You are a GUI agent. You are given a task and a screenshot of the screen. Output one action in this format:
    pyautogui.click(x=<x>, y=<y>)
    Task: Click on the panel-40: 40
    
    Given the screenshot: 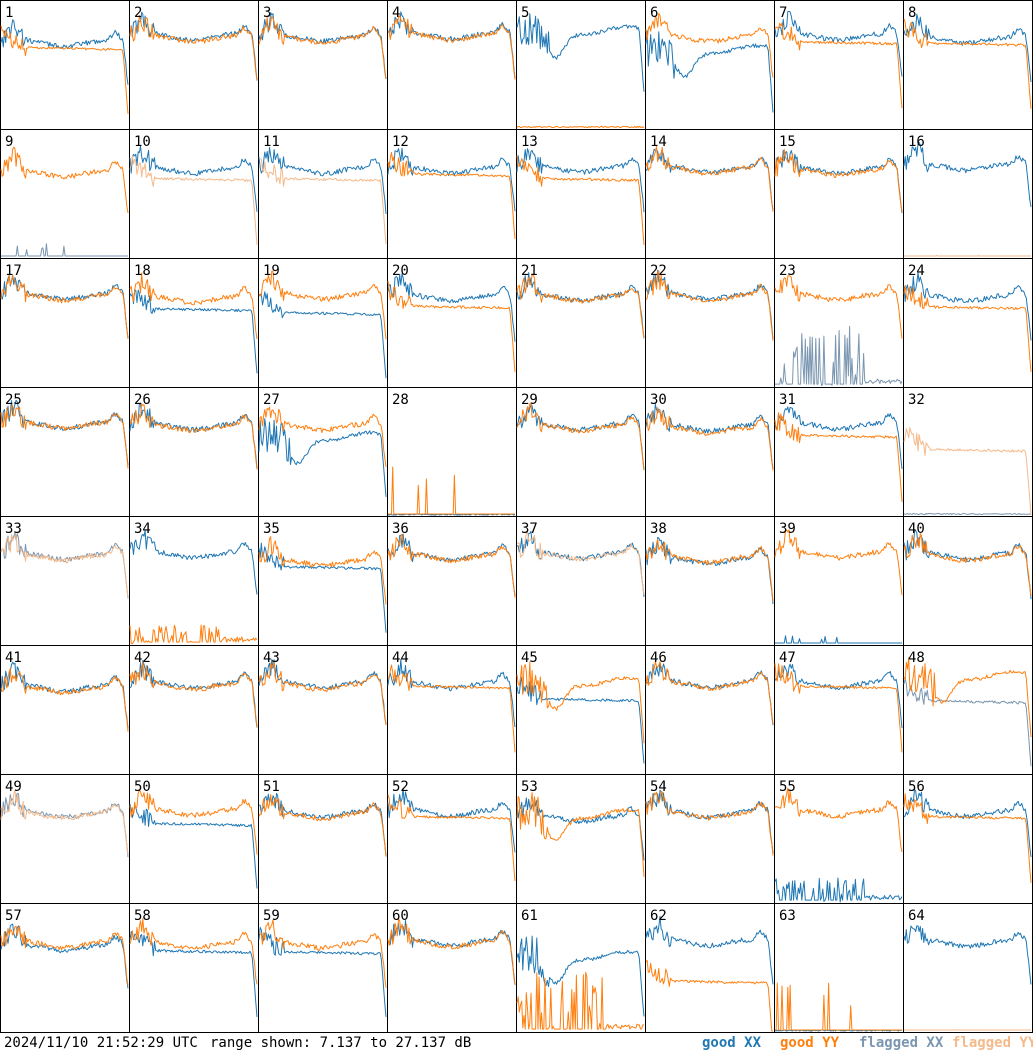 What is the action you would take?
    pyautogui.click(x=968, y=581)
    